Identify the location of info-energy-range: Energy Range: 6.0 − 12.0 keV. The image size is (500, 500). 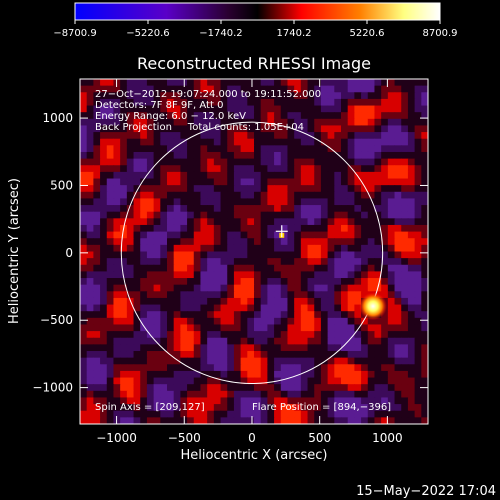
(170, 116).